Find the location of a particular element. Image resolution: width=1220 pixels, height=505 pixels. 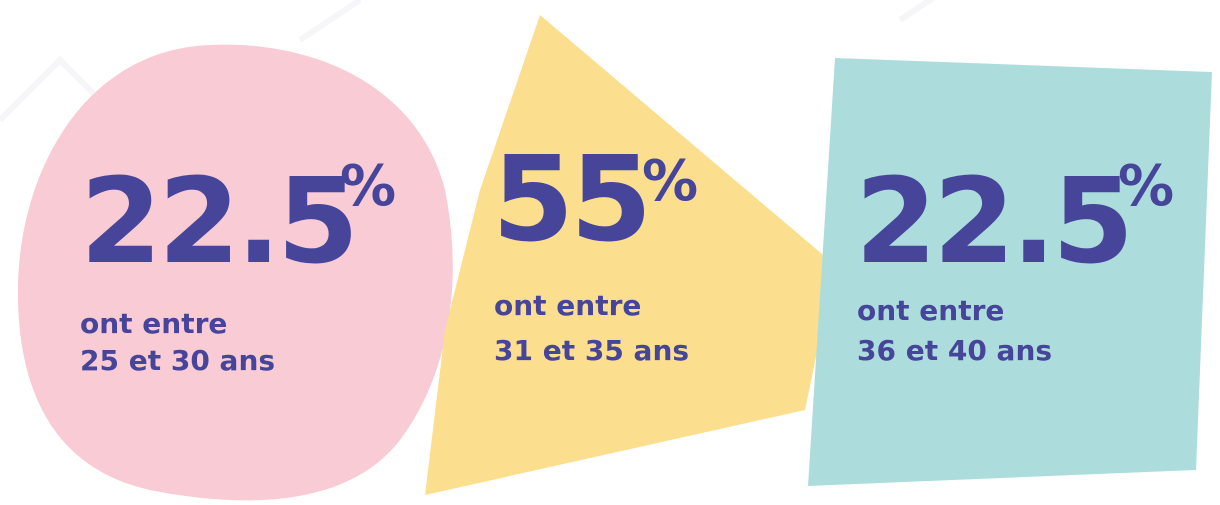

percentage-value: 55 is located at coordinates (570, 199).